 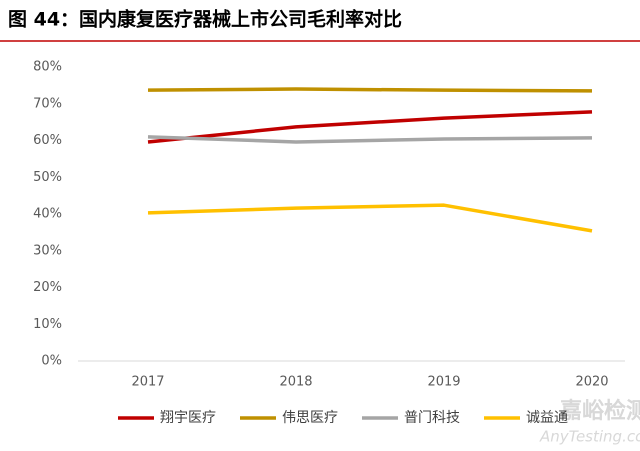 I want to click on y-tick-label: 70%, so click(x=47, y=103).